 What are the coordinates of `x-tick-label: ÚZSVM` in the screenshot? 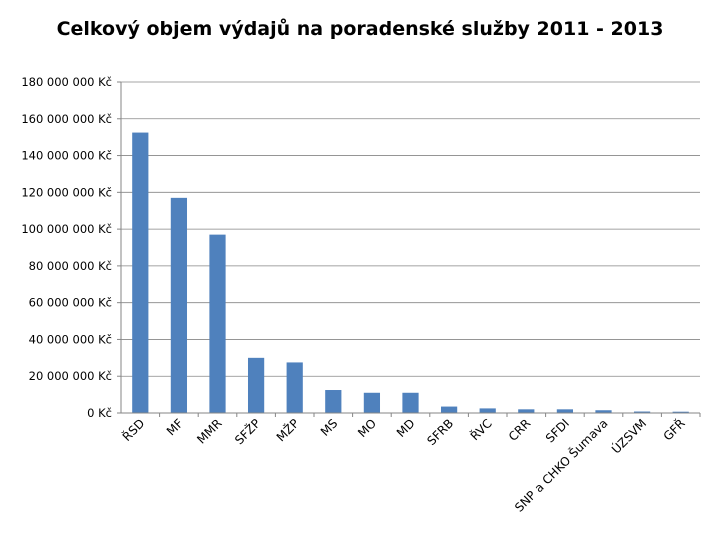 It's located at (628, 436).